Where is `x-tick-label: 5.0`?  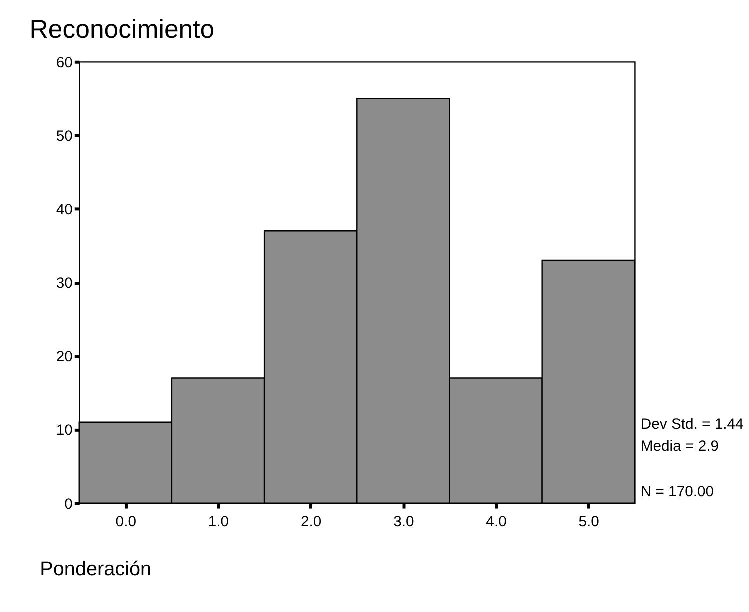
x-tick-label: 5.0 is located at coordinates (589, 522).